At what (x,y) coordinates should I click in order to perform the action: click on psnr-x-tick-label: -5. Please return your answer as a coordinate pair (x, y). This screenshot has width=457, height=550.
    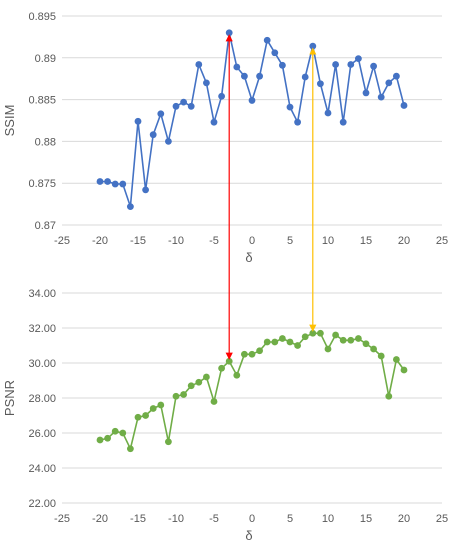
    Looking at the image, I should click on (214, 519).